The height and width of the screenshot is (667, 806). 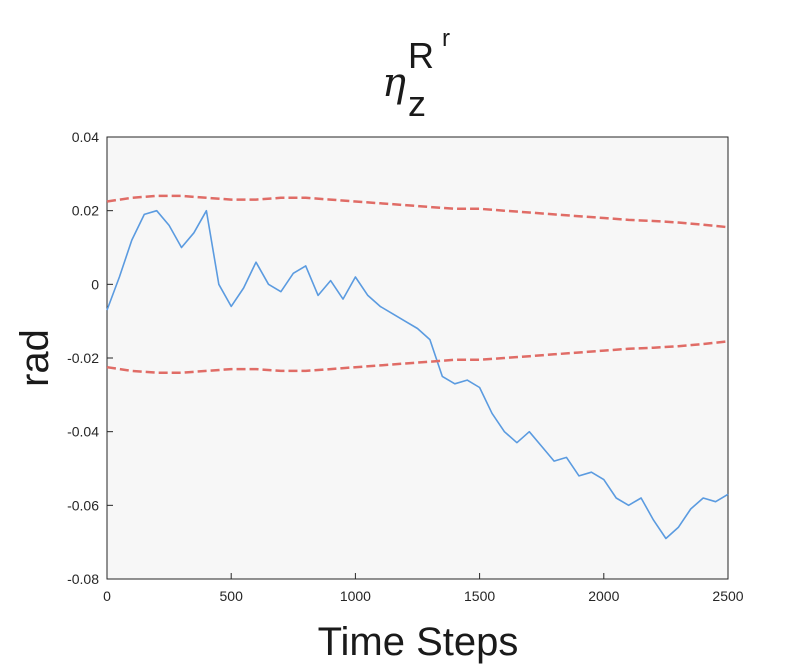 I want to click on y-tick-label: 0.02, so click(x=85, y=211).